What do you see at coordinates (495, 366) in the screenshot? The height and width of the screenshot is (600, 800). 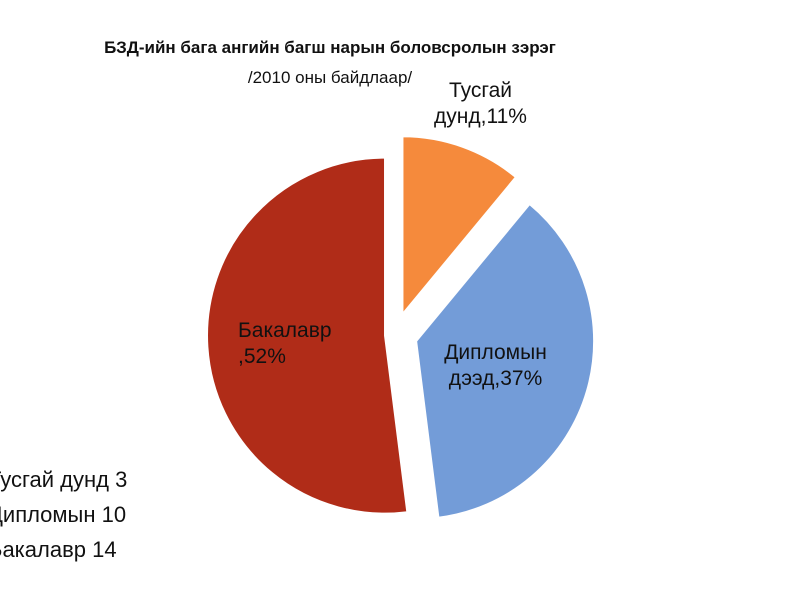 I see `label-diplom: Дипломын дээд,37%` at bounding box center [495, 366].